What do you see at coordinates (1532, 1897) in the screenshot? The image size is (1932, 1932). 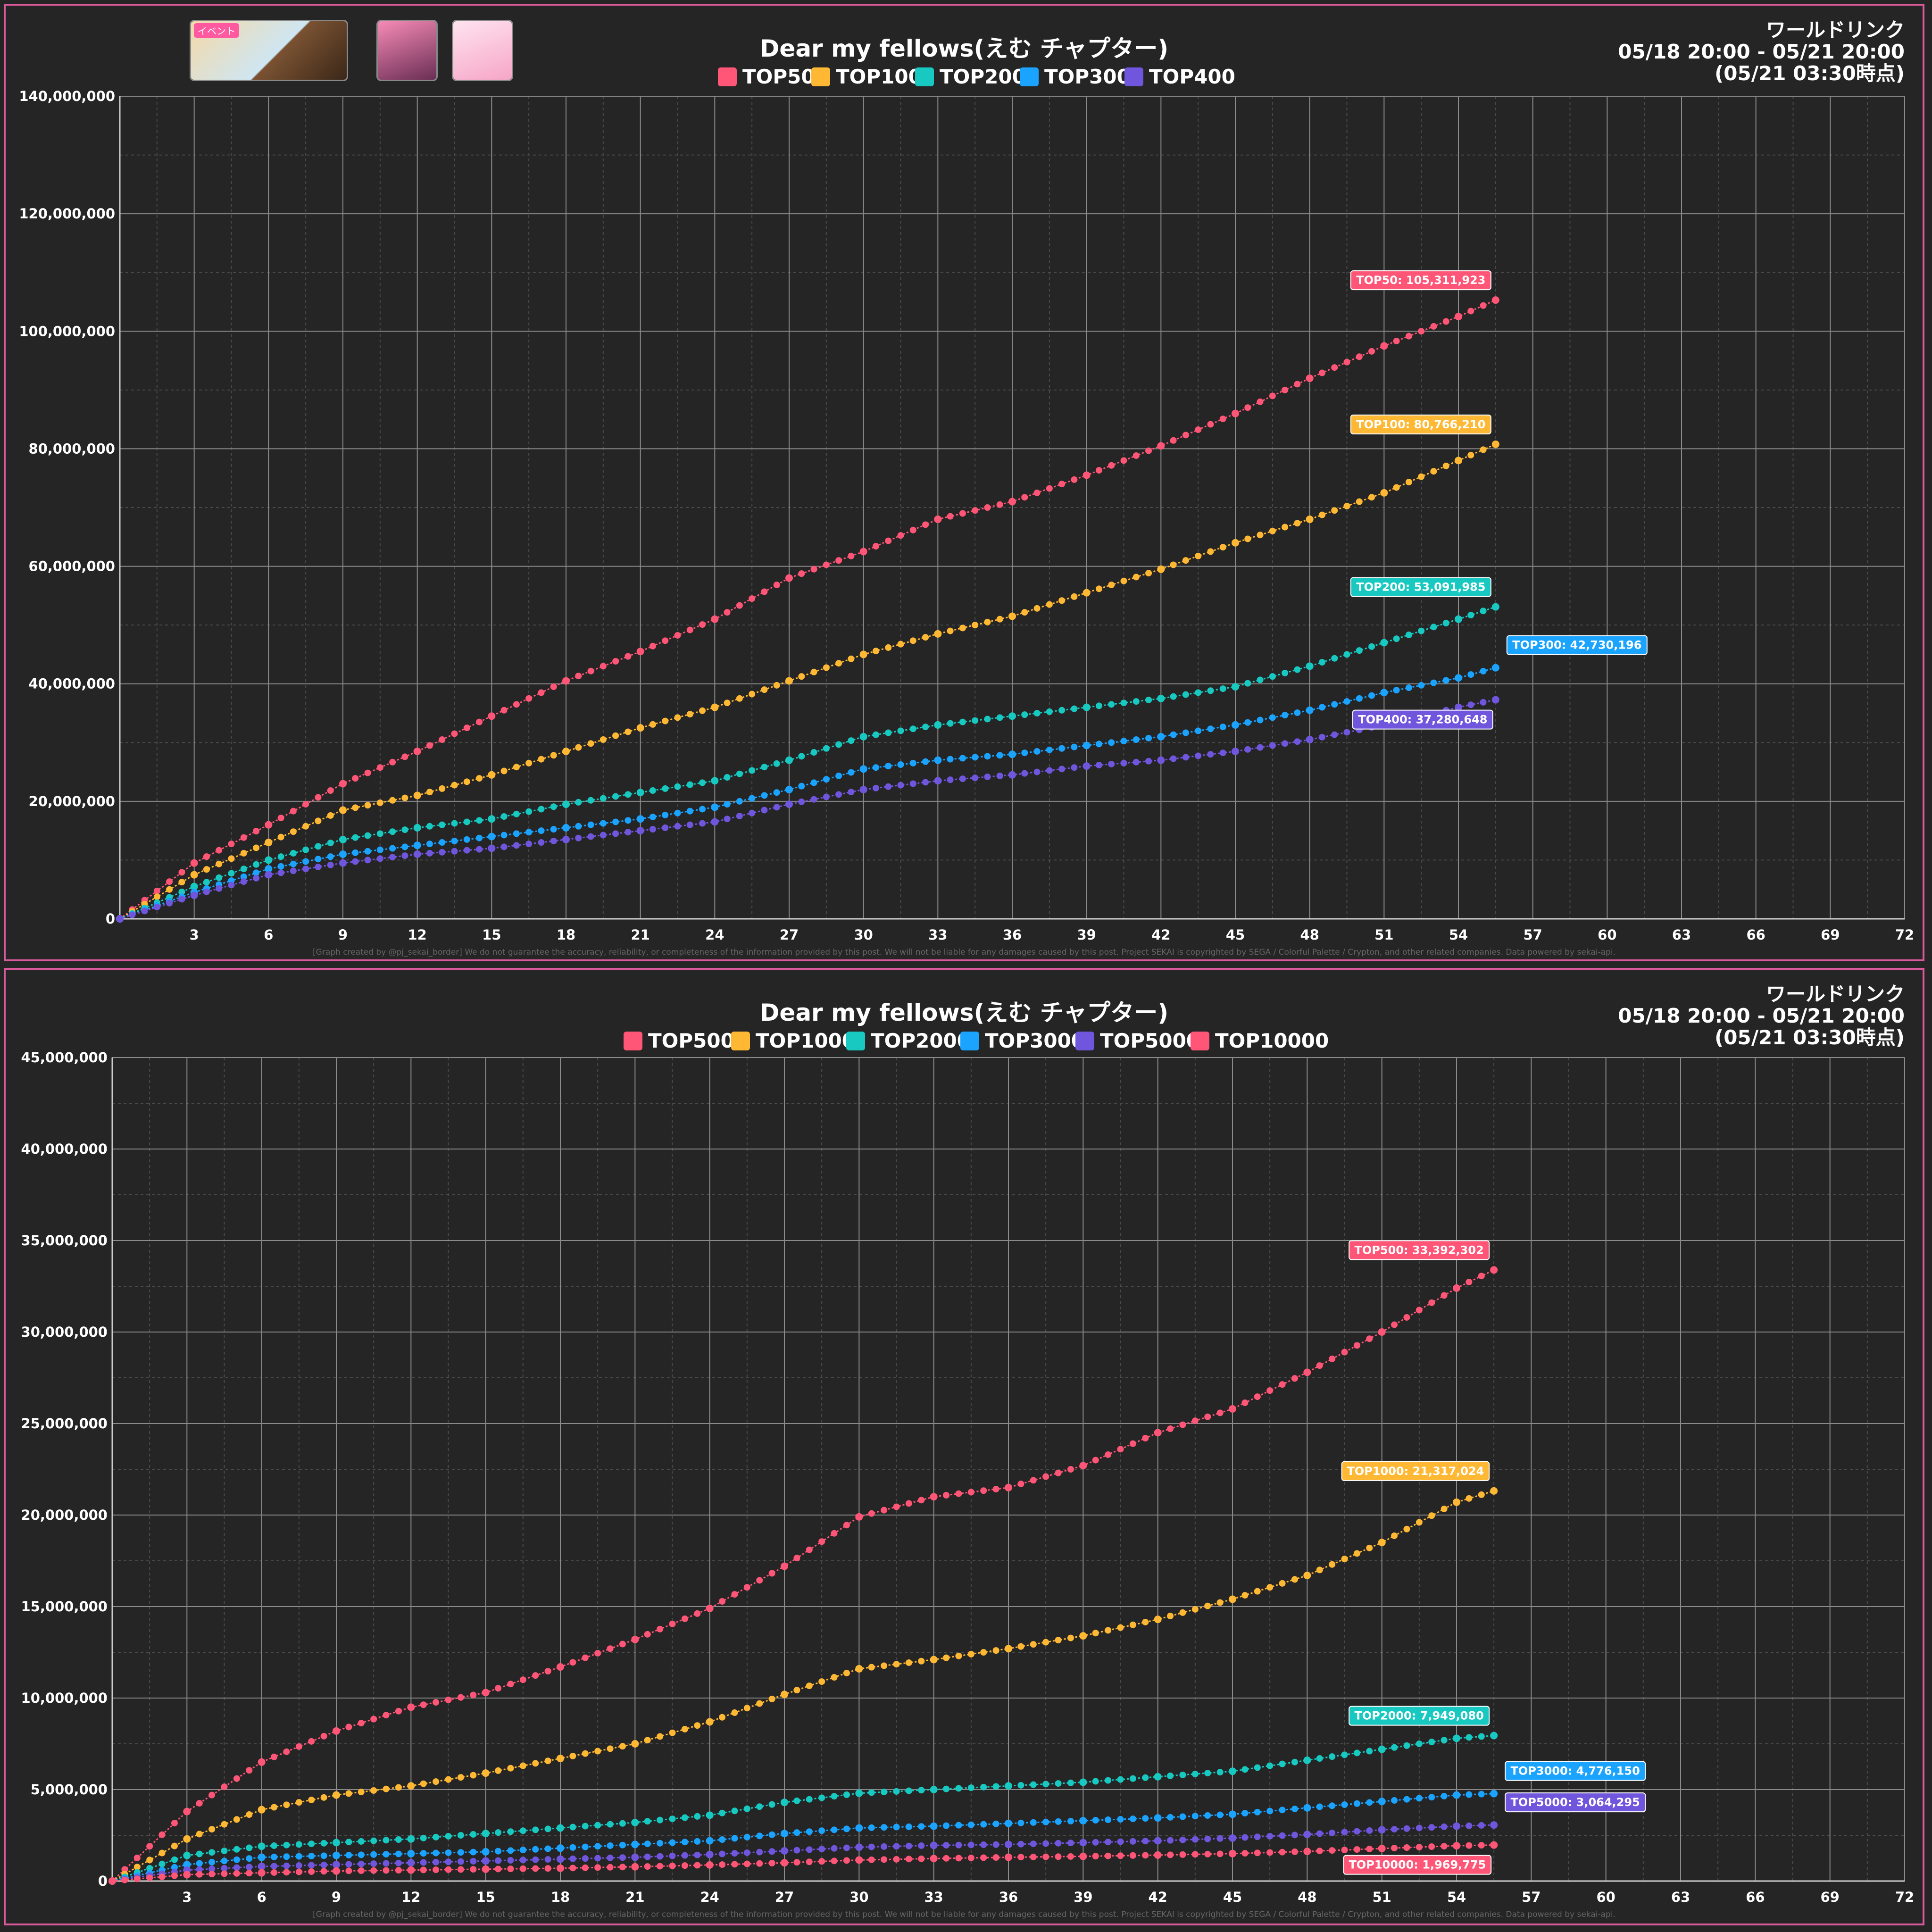 I see `x-tick-label: 57` at bounding box center [1532, 1897].